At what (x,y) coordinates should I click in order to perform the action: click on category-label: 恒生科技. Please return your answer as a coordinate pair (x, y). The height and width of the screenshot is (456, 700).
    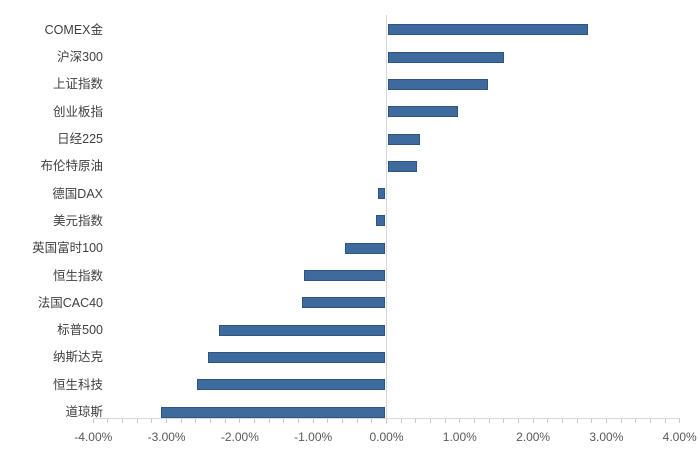
    Looking at the image, I should click on (77, 384).